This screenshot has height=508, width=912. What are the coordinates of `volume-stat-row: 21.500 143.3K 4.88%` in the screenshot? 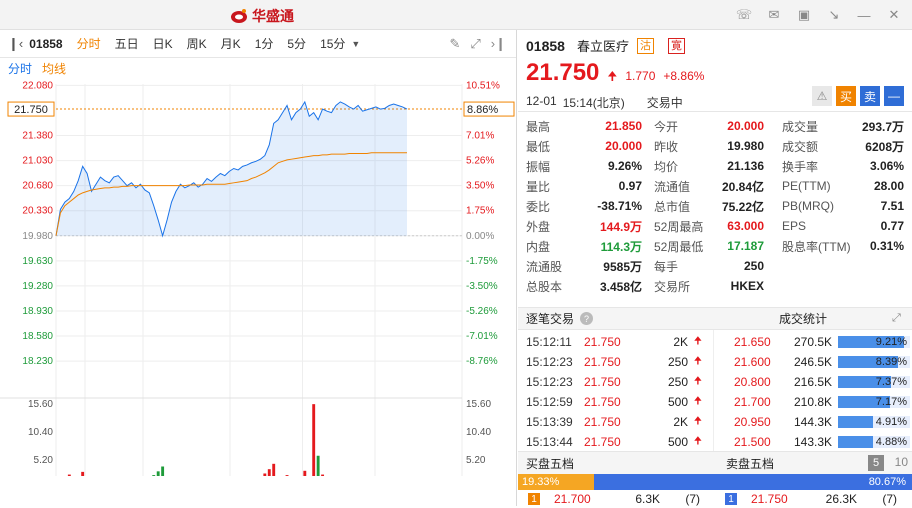 It's located at (813, 442).